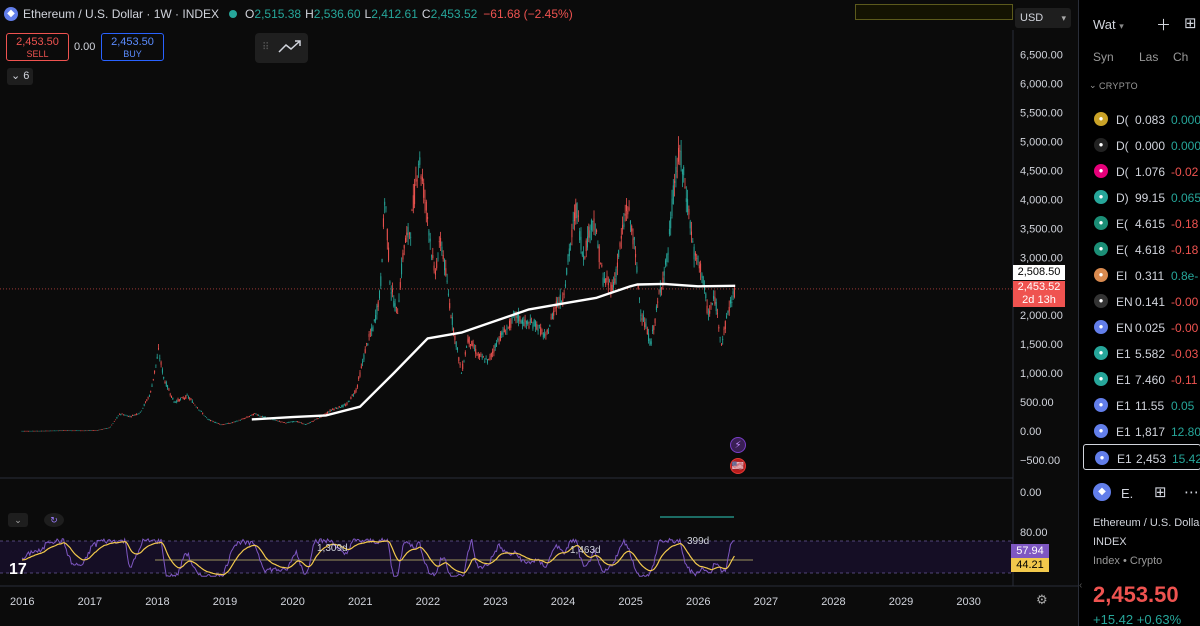 This screenshot has height=626, width=1200. What do you see at coordinates (738, 445) in the screenshot?
I see `flash-event-icon: ⚡` at bounding box center [738, 445].